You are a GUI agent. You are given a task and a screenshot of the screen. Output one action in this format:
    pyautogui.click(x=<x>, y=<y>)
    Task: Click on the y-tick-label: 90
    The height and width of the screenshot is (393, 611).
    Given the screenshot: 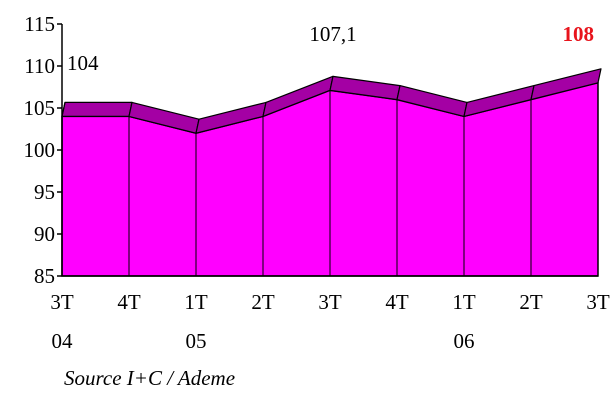 What is the action you would take?
    pyautogui.click(x=44, y=234)
    